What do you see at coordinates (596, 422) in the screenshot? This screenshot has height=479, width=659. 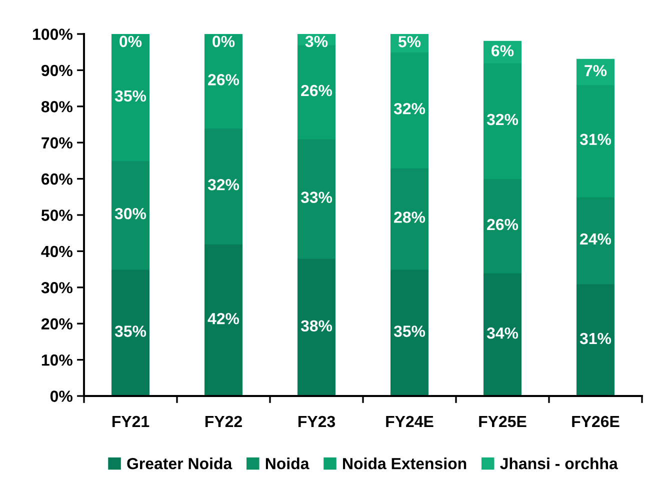 I see `x-tick-label: FY26E` at bounding box center [596, 422].